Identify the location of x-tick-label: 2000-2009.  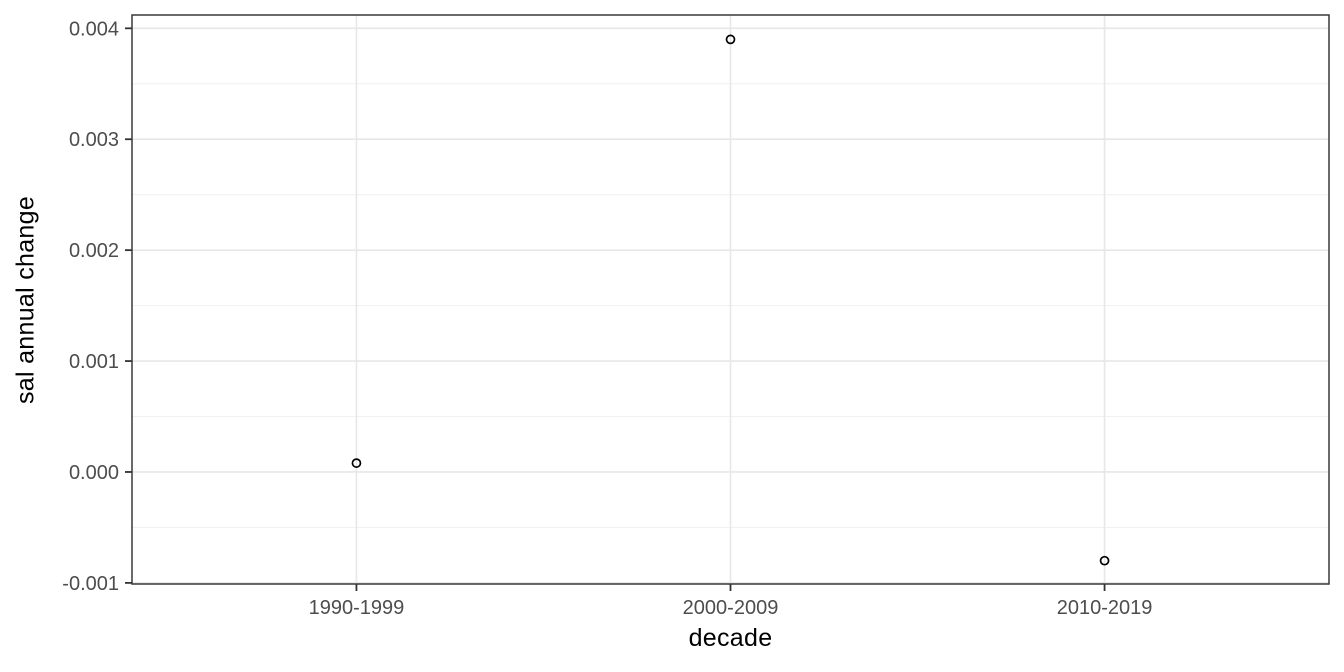
(731, 608).